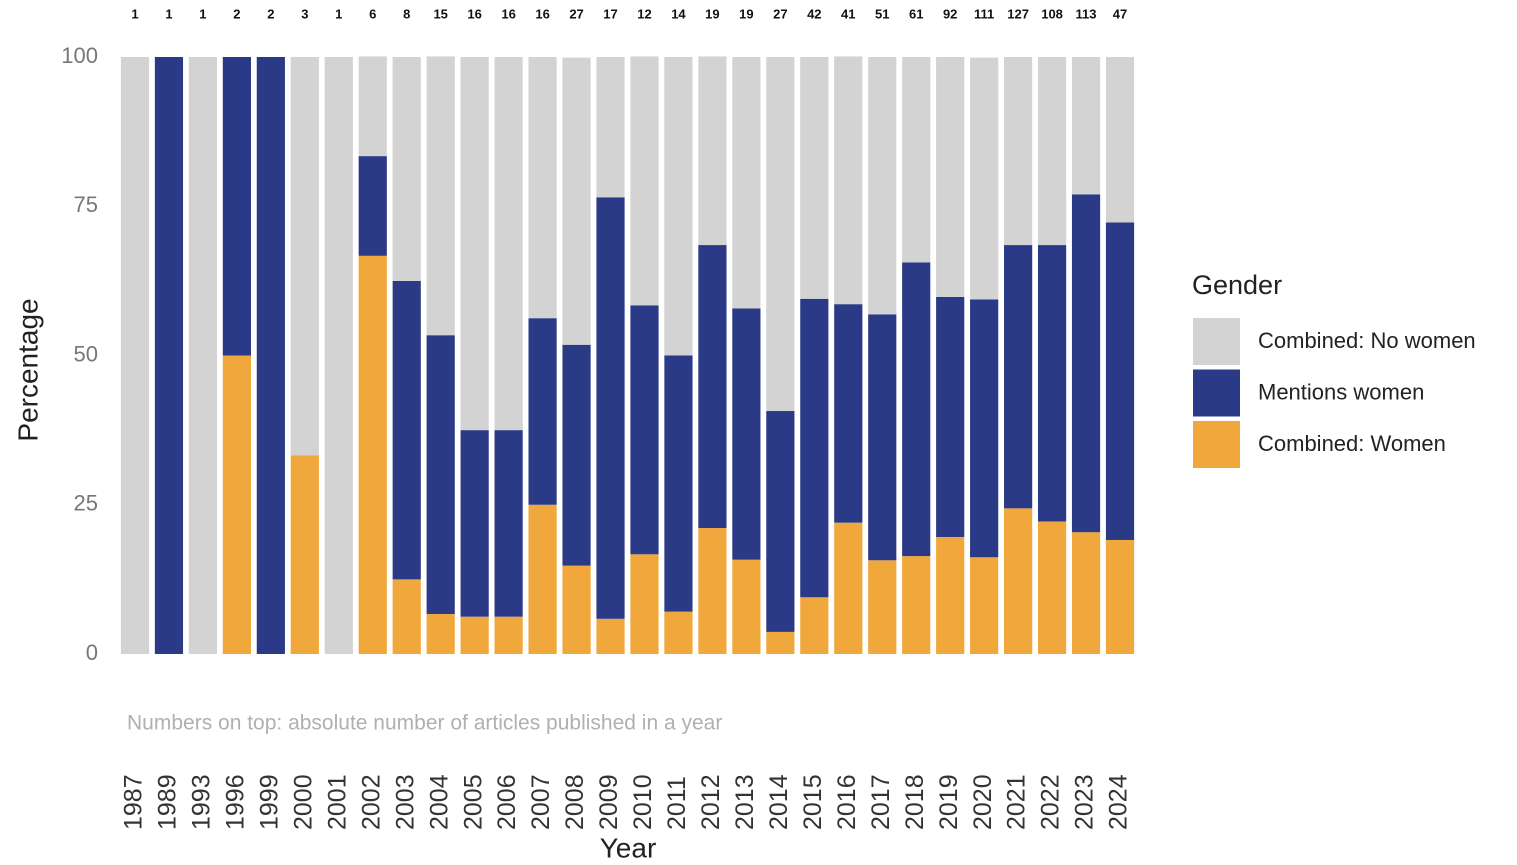 The image size is (1517, 865). What do you see at coordinates (439, 802) in the screenshot?
I see `x-tick-label: 2004` at bounding box center [439, 802].